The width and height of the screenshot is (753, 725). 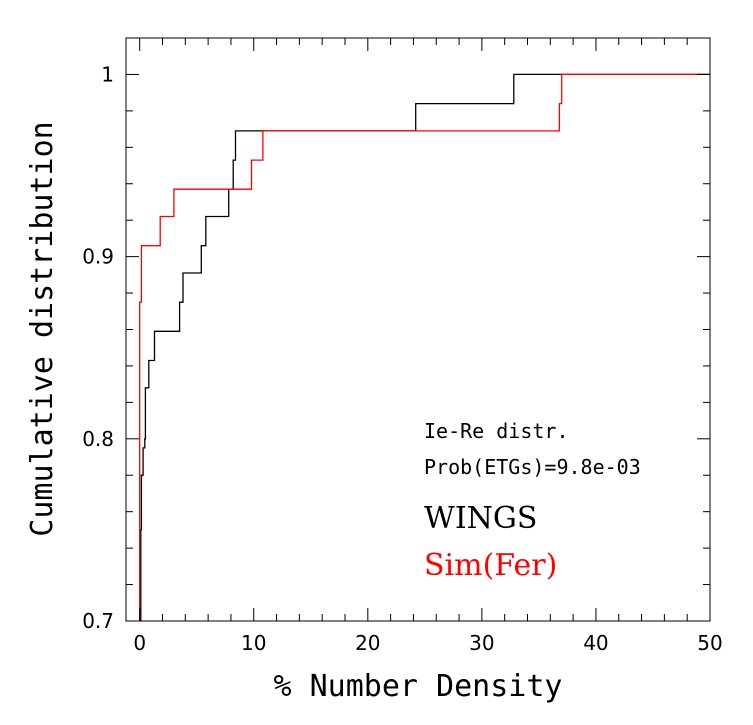 What do you see at coordinates (480, 518) in the screenshot?
I see `legend-wings: WINGS` at bounding box center [480, 518].